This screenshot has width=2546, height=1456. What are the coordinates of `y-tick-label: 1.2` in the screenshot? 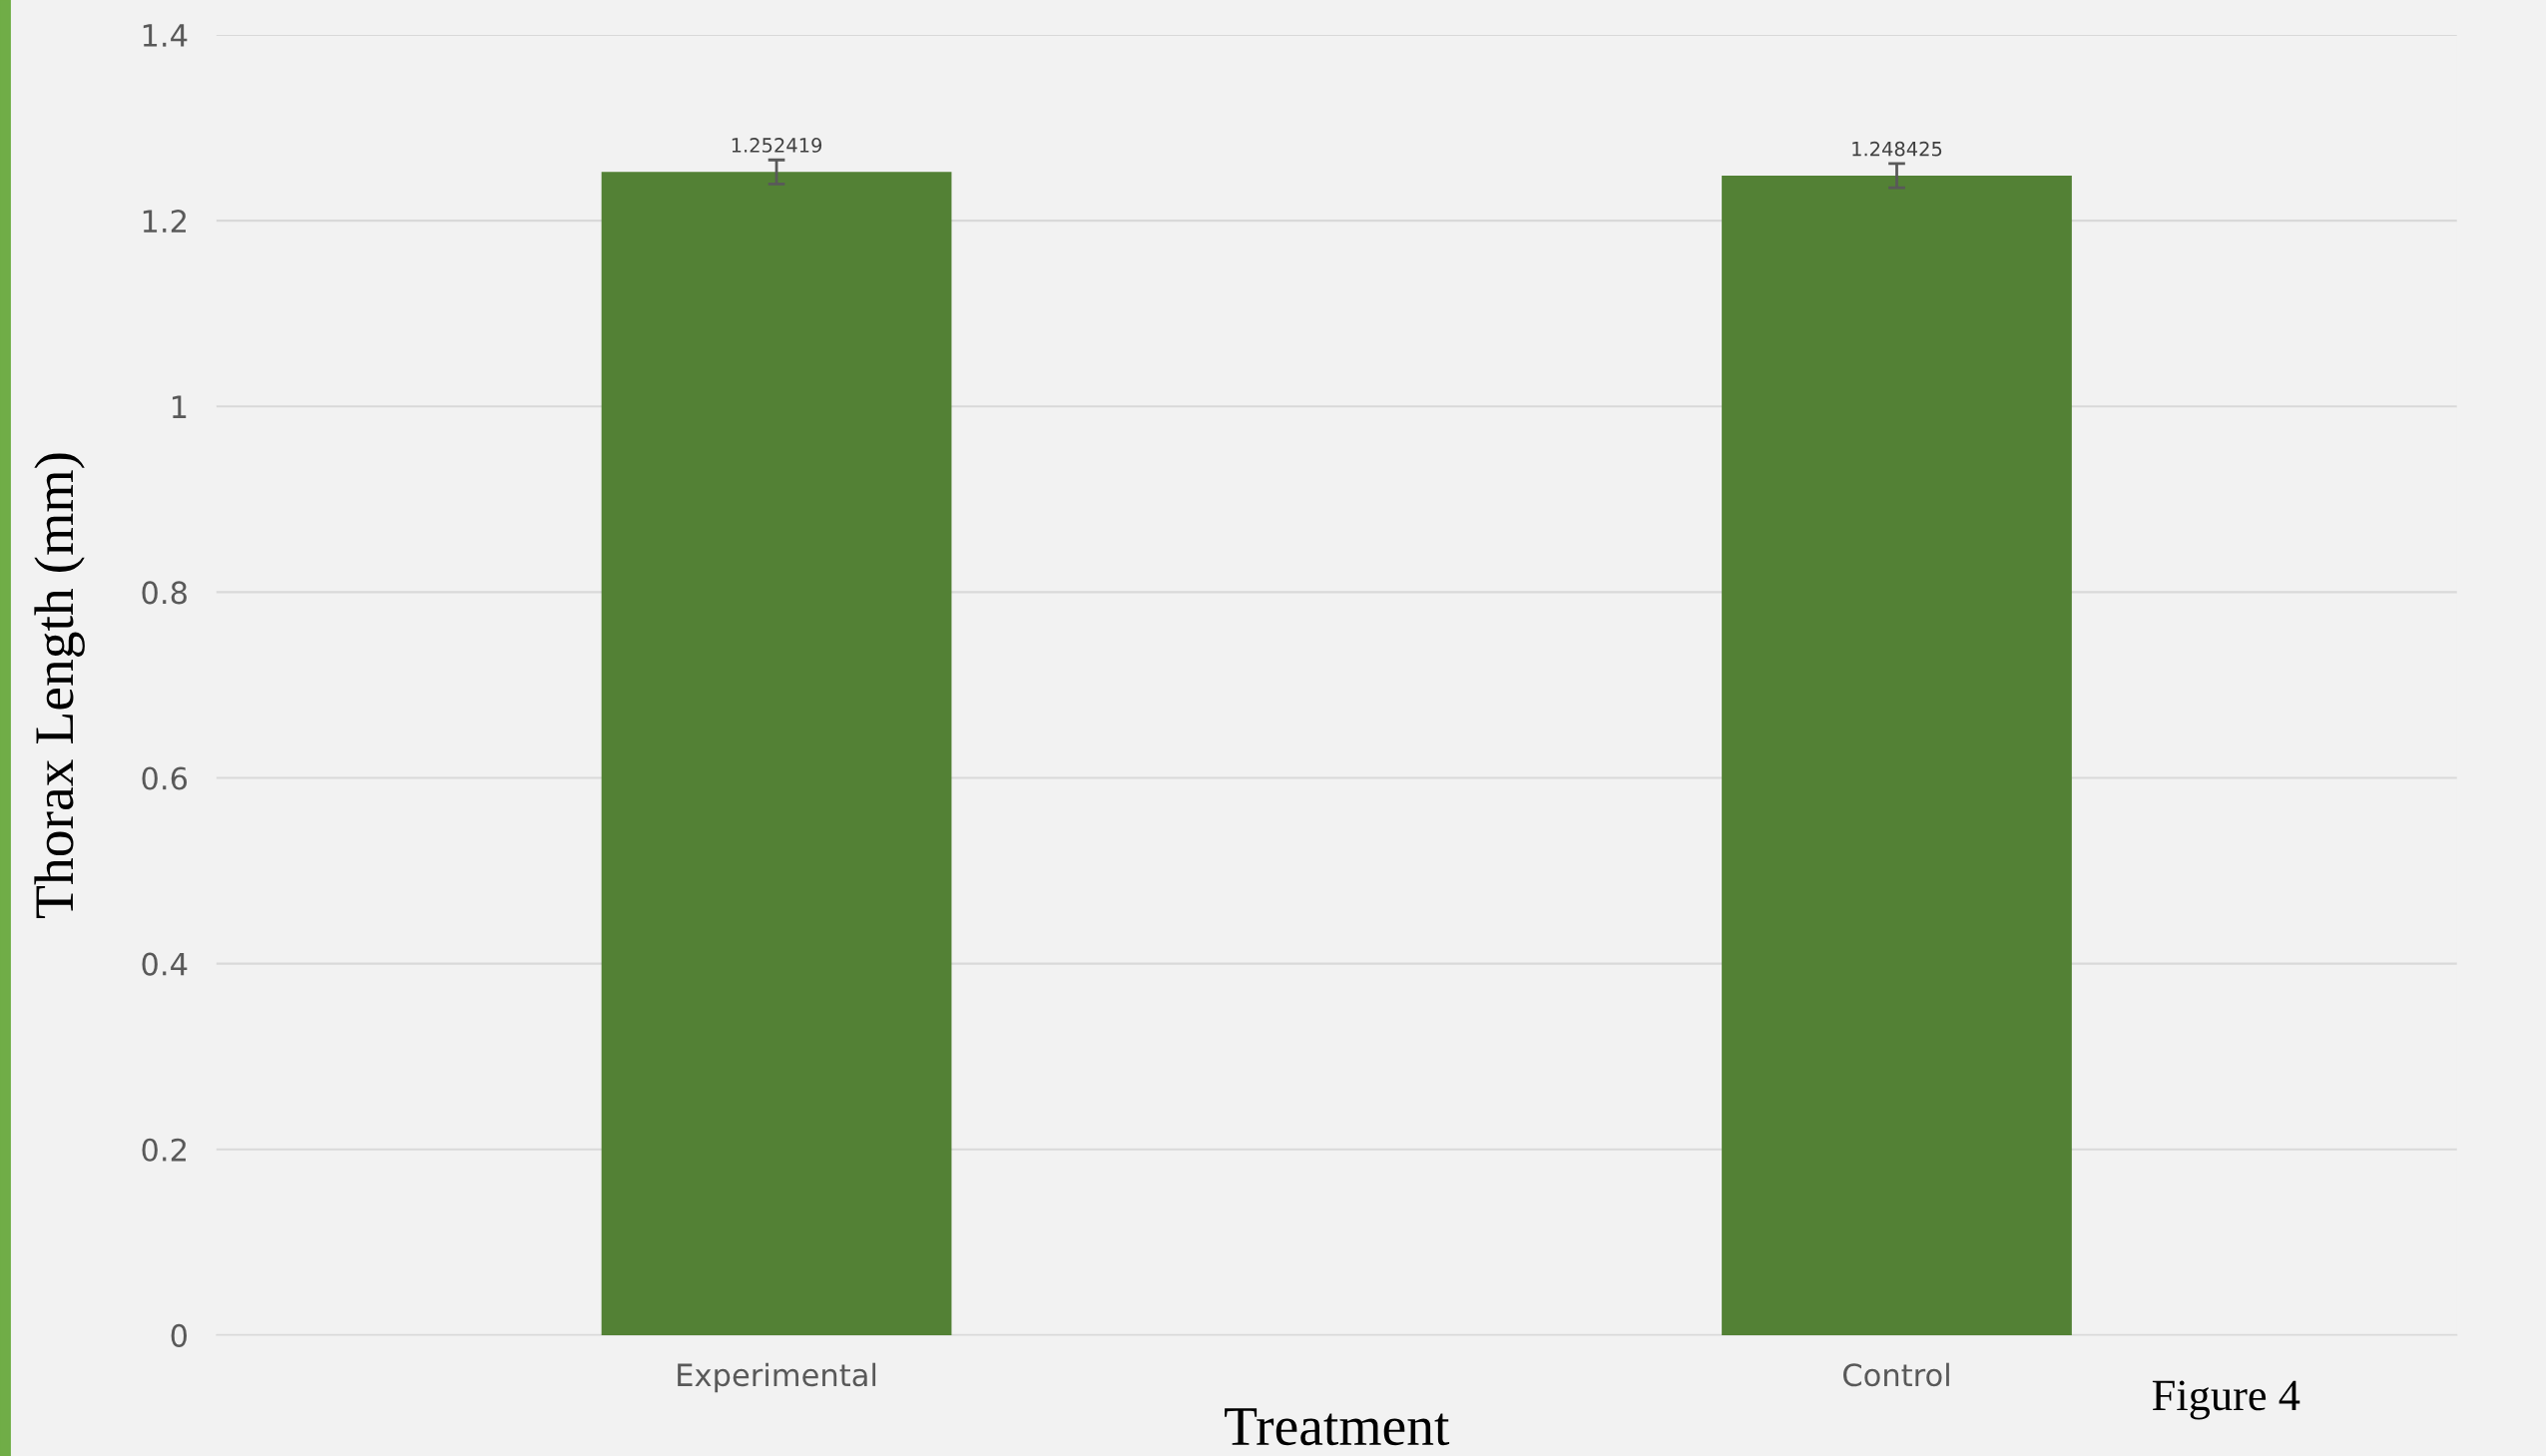 It's located at (164, 221).